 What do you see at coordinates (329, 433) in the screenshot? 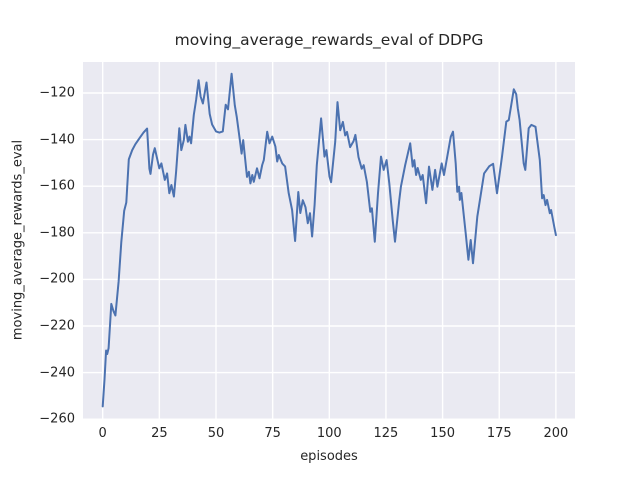
I see `x-tick-label: 100` at bounding box center [329, 433].